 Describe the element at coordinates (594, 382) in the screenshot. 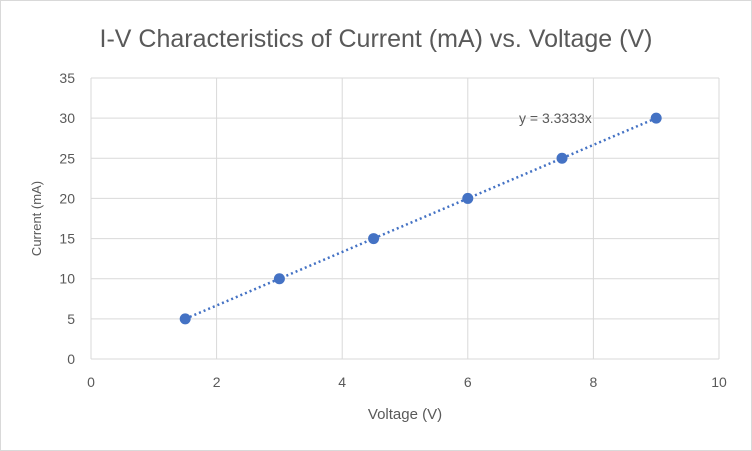

I see `x-tick-label: 8` at that location.